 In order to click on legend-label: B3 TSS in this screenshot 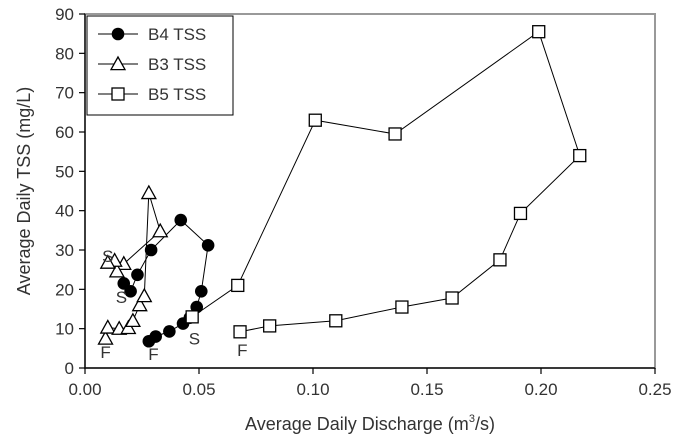, I will do `click(177, 64)`.